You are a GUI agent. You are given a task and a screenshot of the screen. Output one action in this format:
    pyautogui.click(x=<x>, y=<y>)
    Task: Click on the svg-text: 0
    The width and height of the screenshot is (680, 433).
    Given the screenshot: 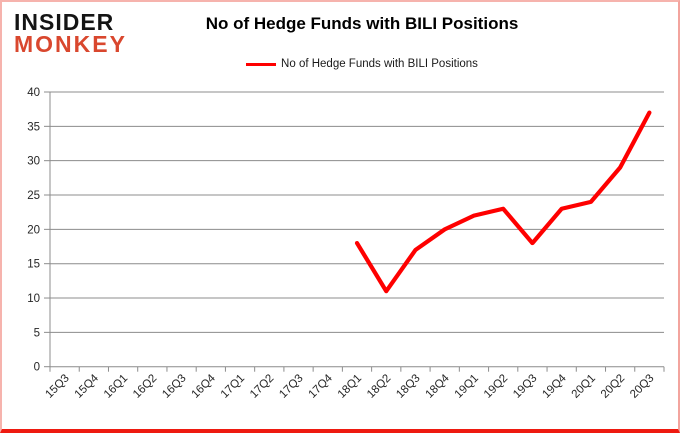 What is the action you would take?
    pyautogui.click(x=37, y=368)
    